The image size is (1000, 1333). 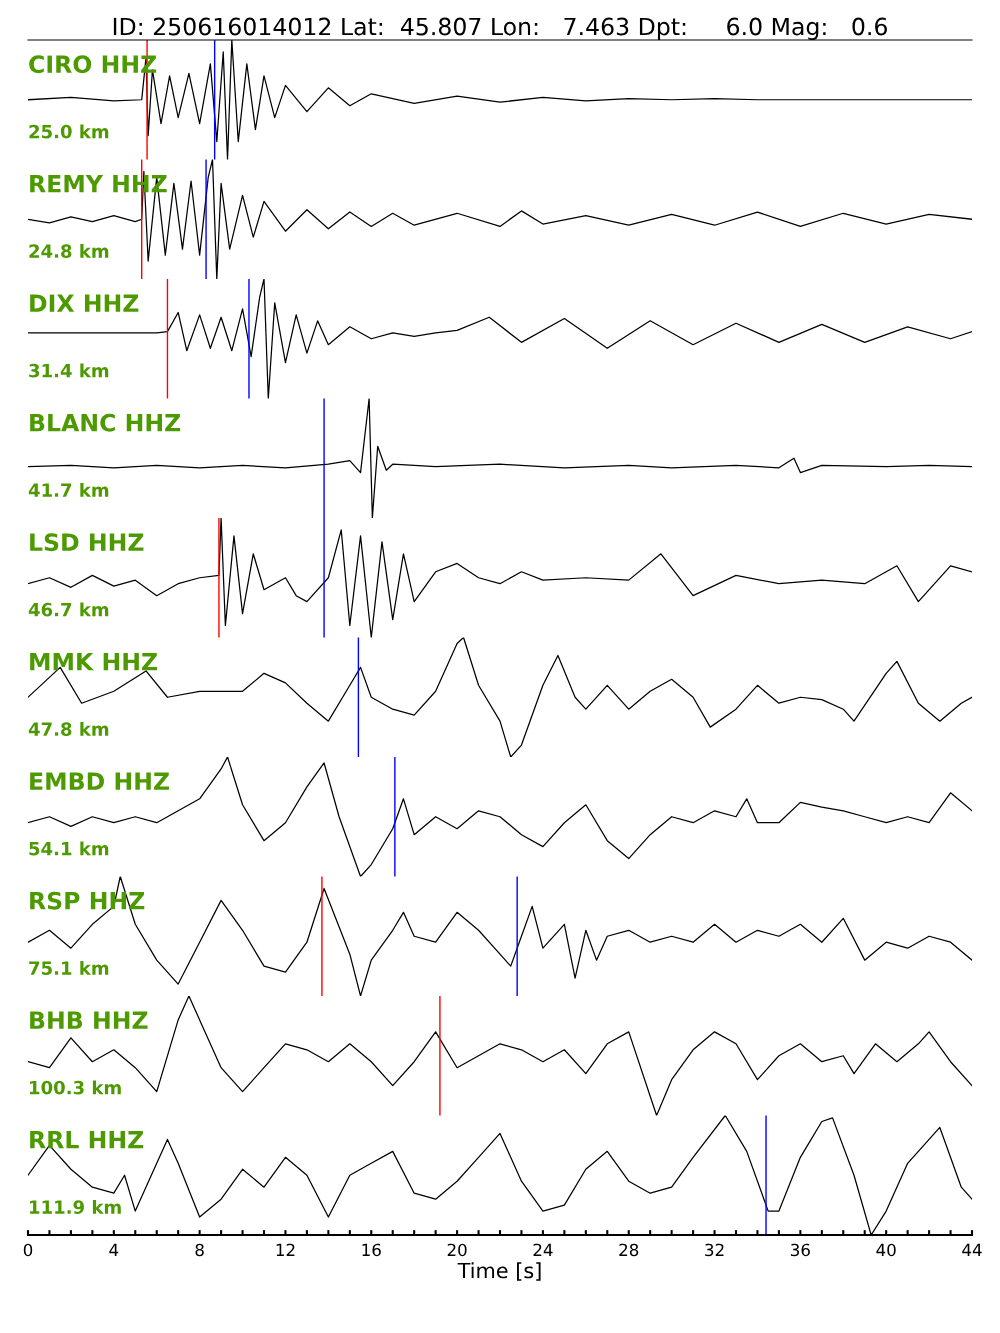 I want to click on x-axis-title: Time [s], so click(x=499, y=1271).